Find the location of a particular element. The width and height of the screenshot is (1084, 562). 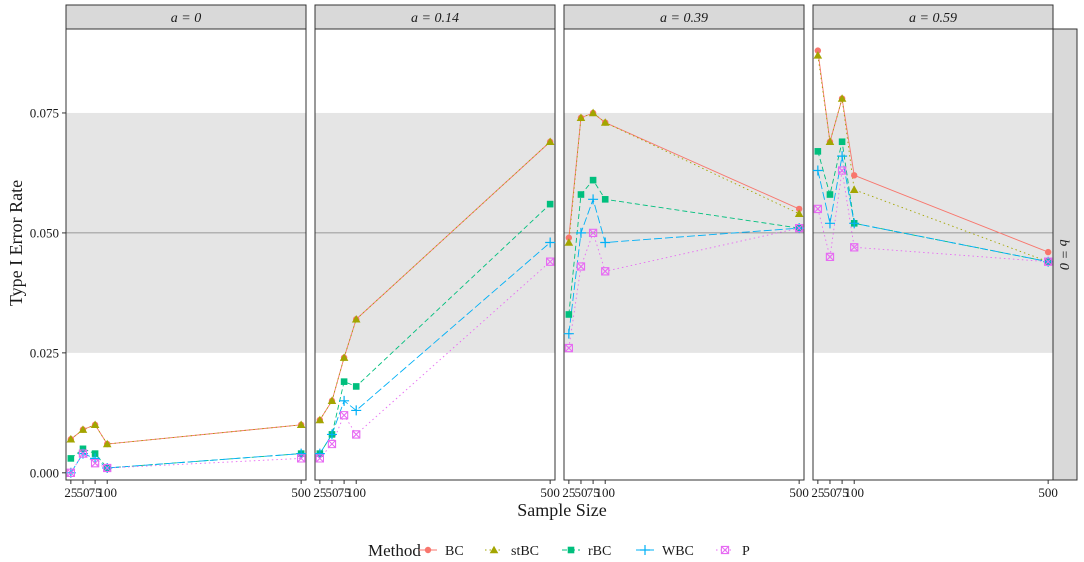

legend-item-WBC: WBC is located at coordinates (665, 551).